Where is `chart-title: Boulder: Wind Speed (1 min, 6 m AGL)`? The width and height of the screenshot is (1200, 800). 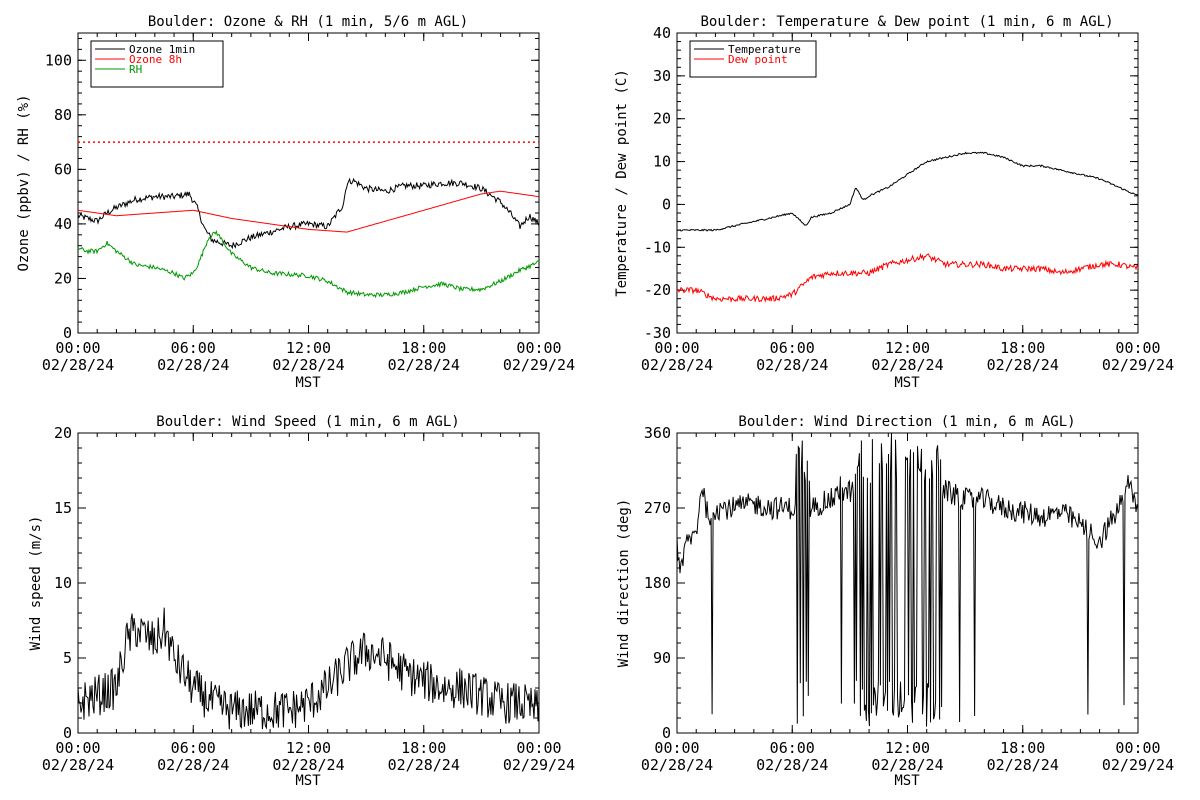 chart-title: Boulder: Wind Speed (1 min, 6 m AGL) is located at coordinates (307, 422).